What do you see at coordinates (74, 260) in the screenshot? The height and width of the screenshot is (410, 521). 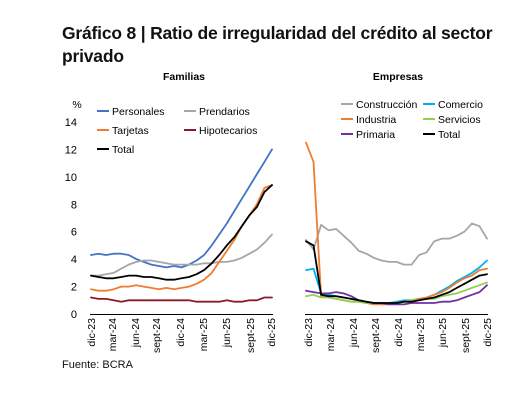 I see `y-tick-label: 4` at bounding box center [74, 260].